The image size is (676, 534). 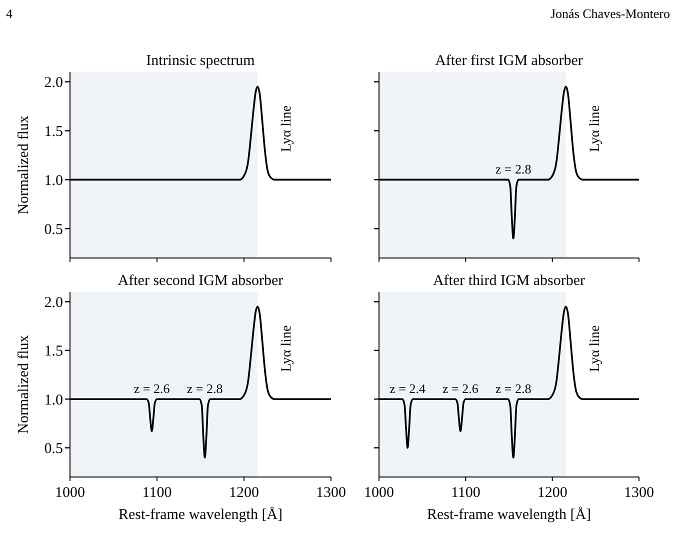 I want to click on text: Jonás Chaves-Montero, so click(x=610, y=13).